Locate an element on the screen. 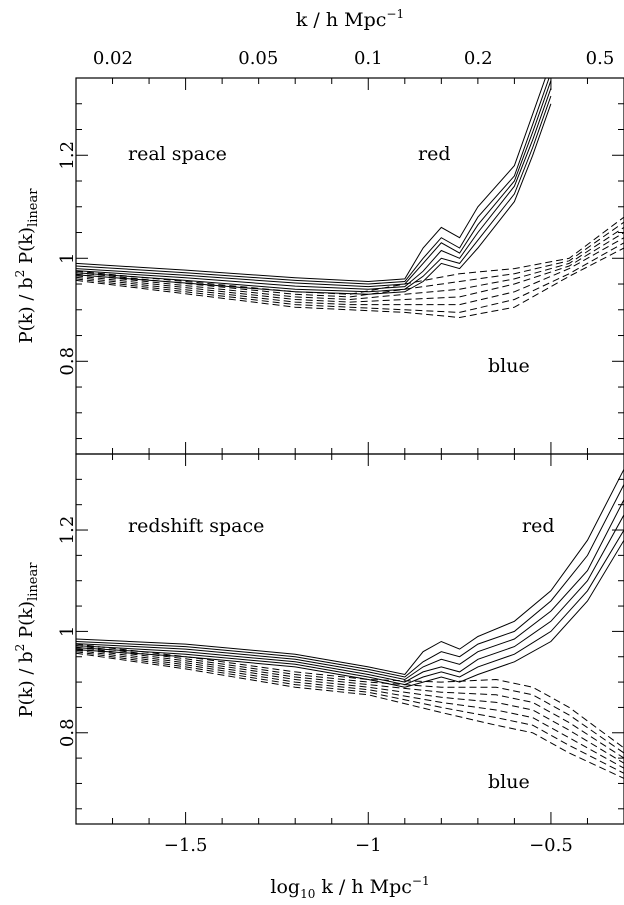  bottom-y-tick-label-2: 1.2 is located at coordinates (67, 530).